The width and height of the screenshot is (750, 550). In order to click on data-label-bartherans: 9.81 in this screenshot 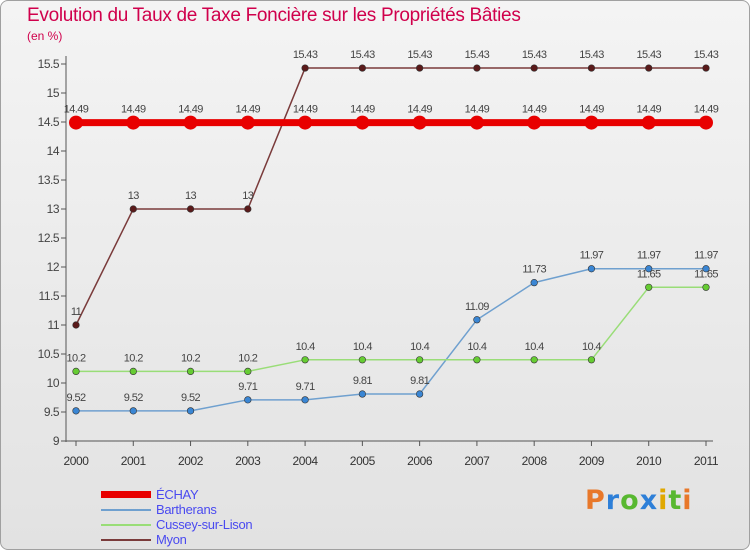, I will do `click(419, 381)`.